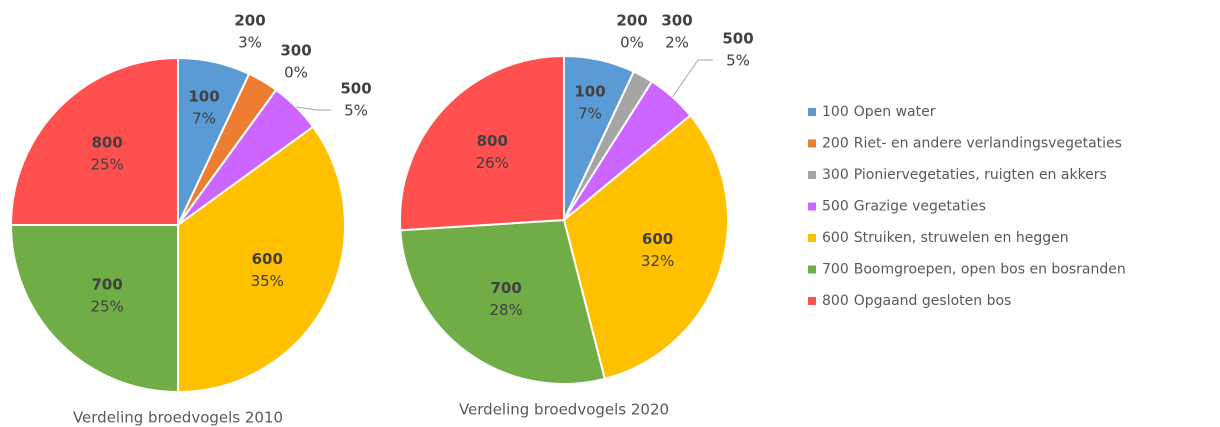 The height and width of the screenshot is (427, 1220). What do you see at coordinates (980, 175) in the screenshot?
I see `legend-label: Pioniervegetaties, ruigten en akkers` at bounding box center [980, 175].